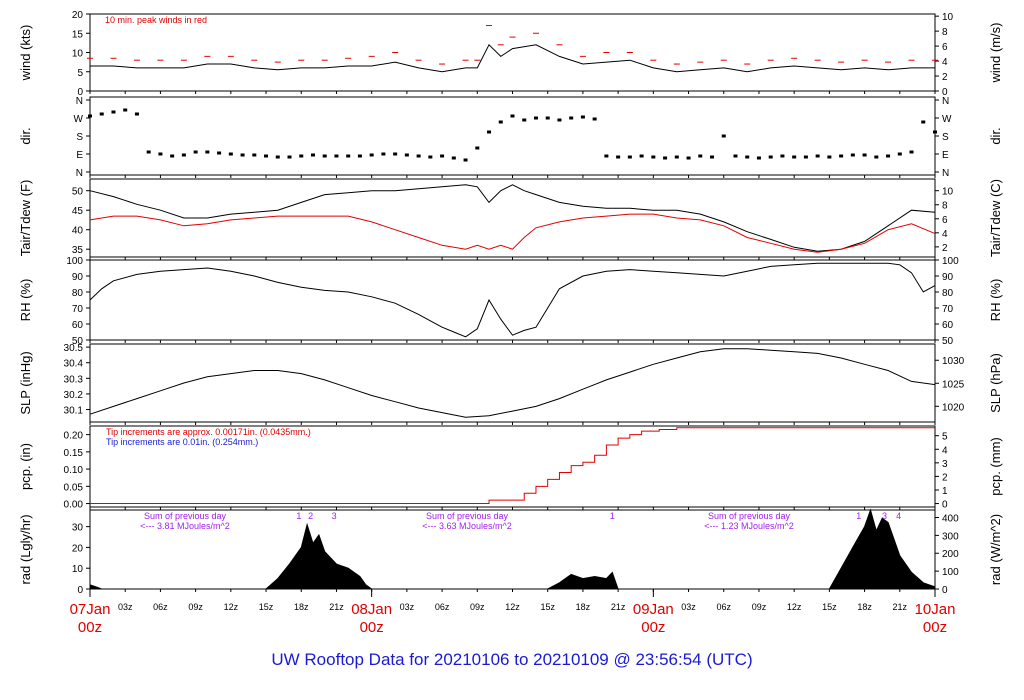  Describe the element at coordinates (948, 293) in the screenshot. I see `rh-ytick-label-right: 80` at that location.